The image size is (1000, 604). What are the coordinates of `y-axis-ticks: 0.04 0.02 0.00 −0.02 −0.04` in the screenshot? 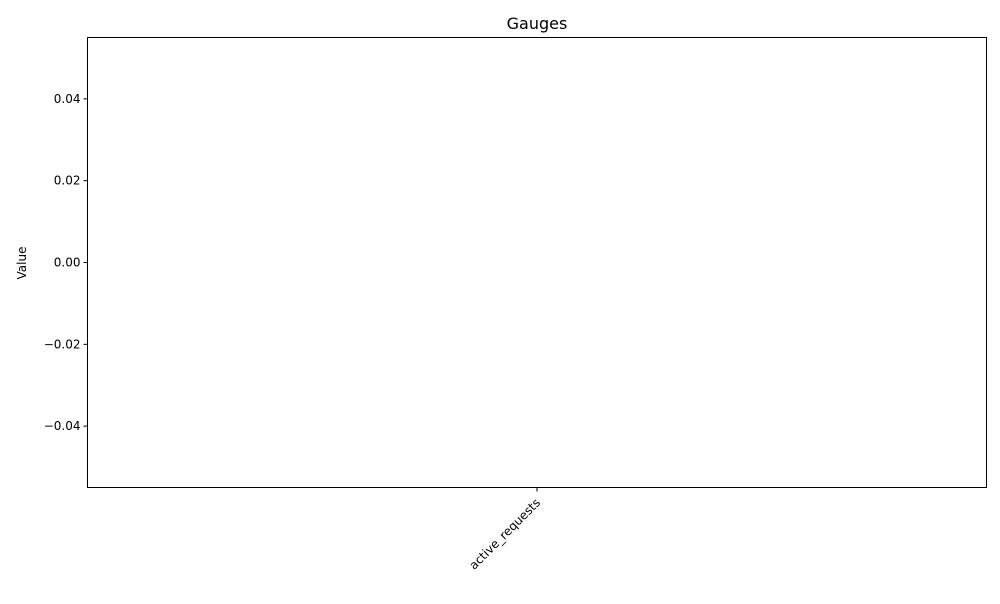 It's located at (66, 262).